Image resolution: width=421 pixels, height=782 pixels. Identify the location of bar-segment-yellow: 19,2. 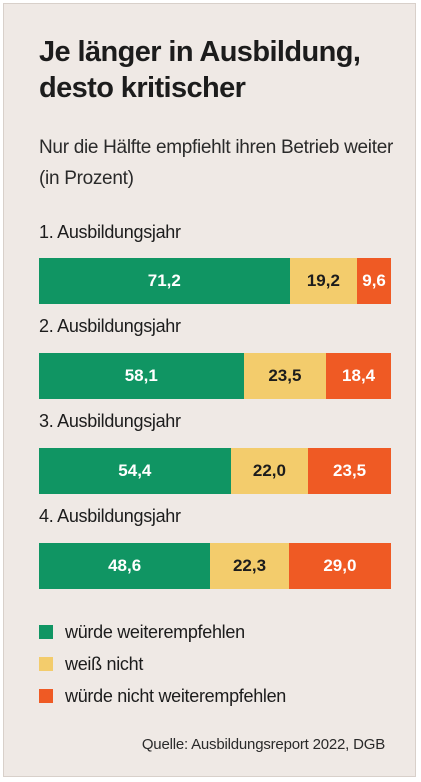
(323, 281).